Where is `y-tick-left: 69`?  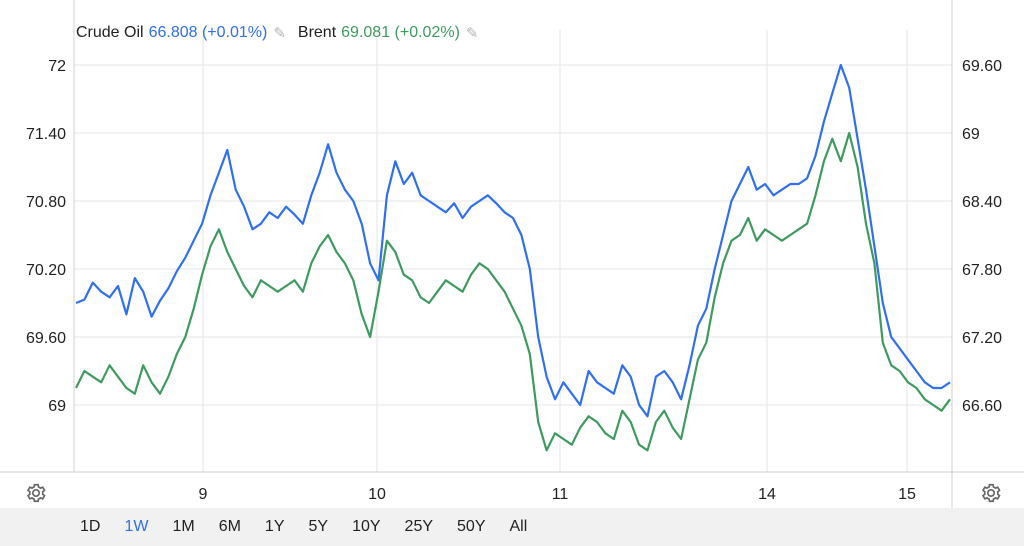
y-tick-left: 69 is located at coordinates (57, 406).